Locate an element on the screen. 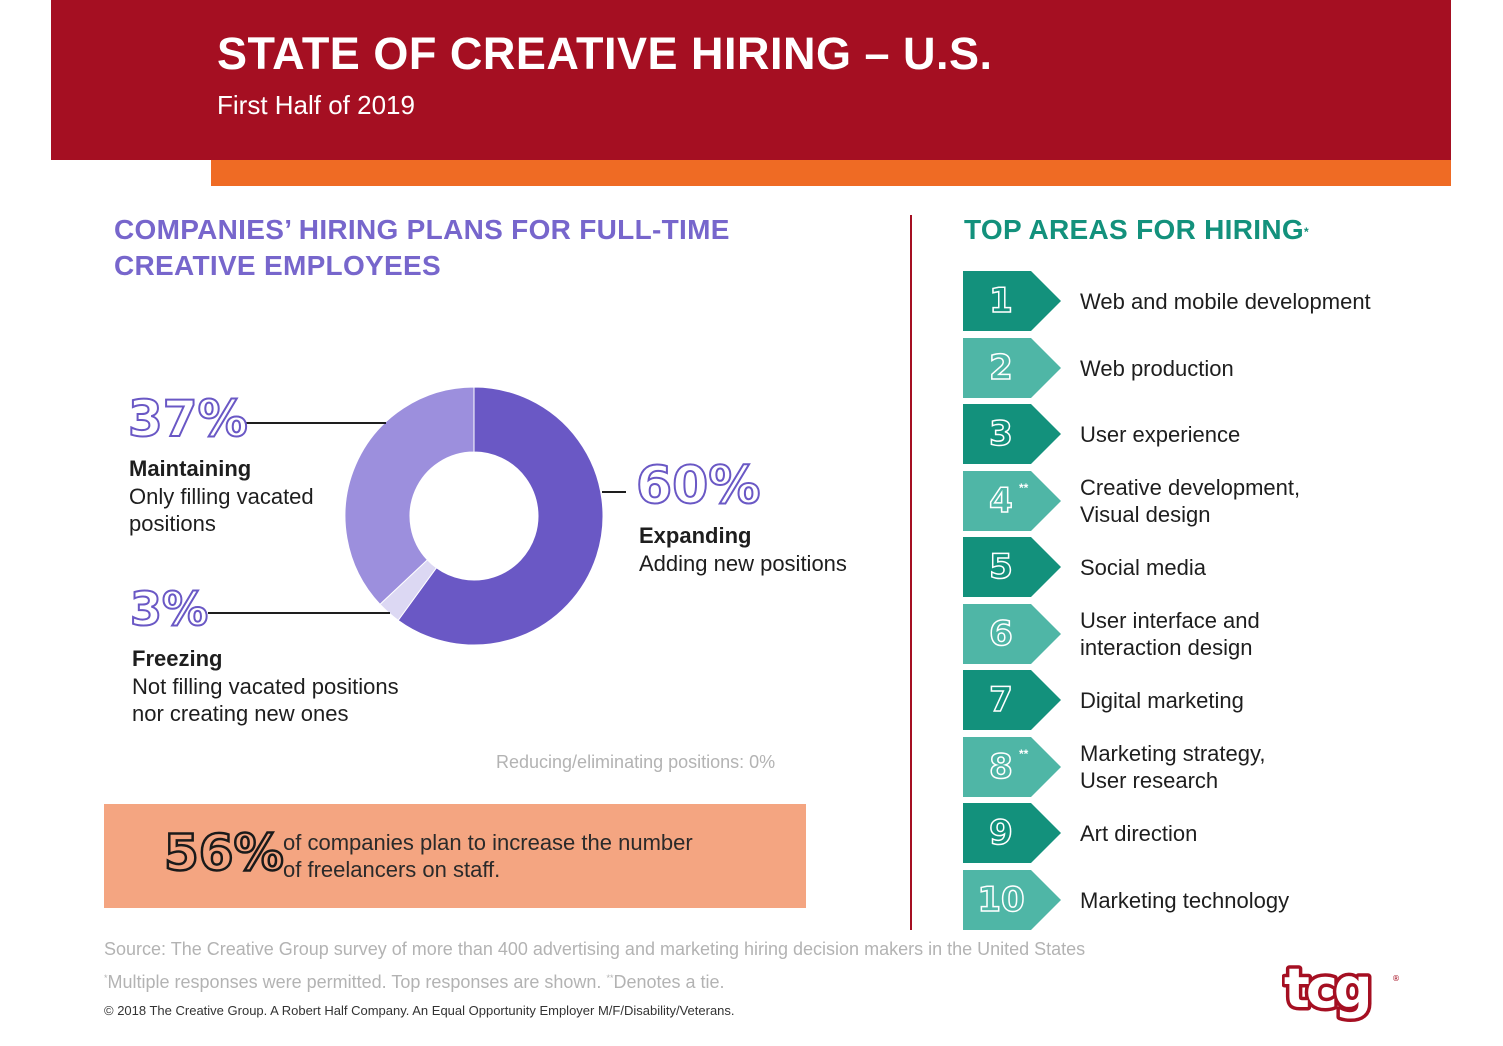 The width and height of the screenshot is (1503, 1046). logo-text: tcg is located at coordinates (1326, 988).